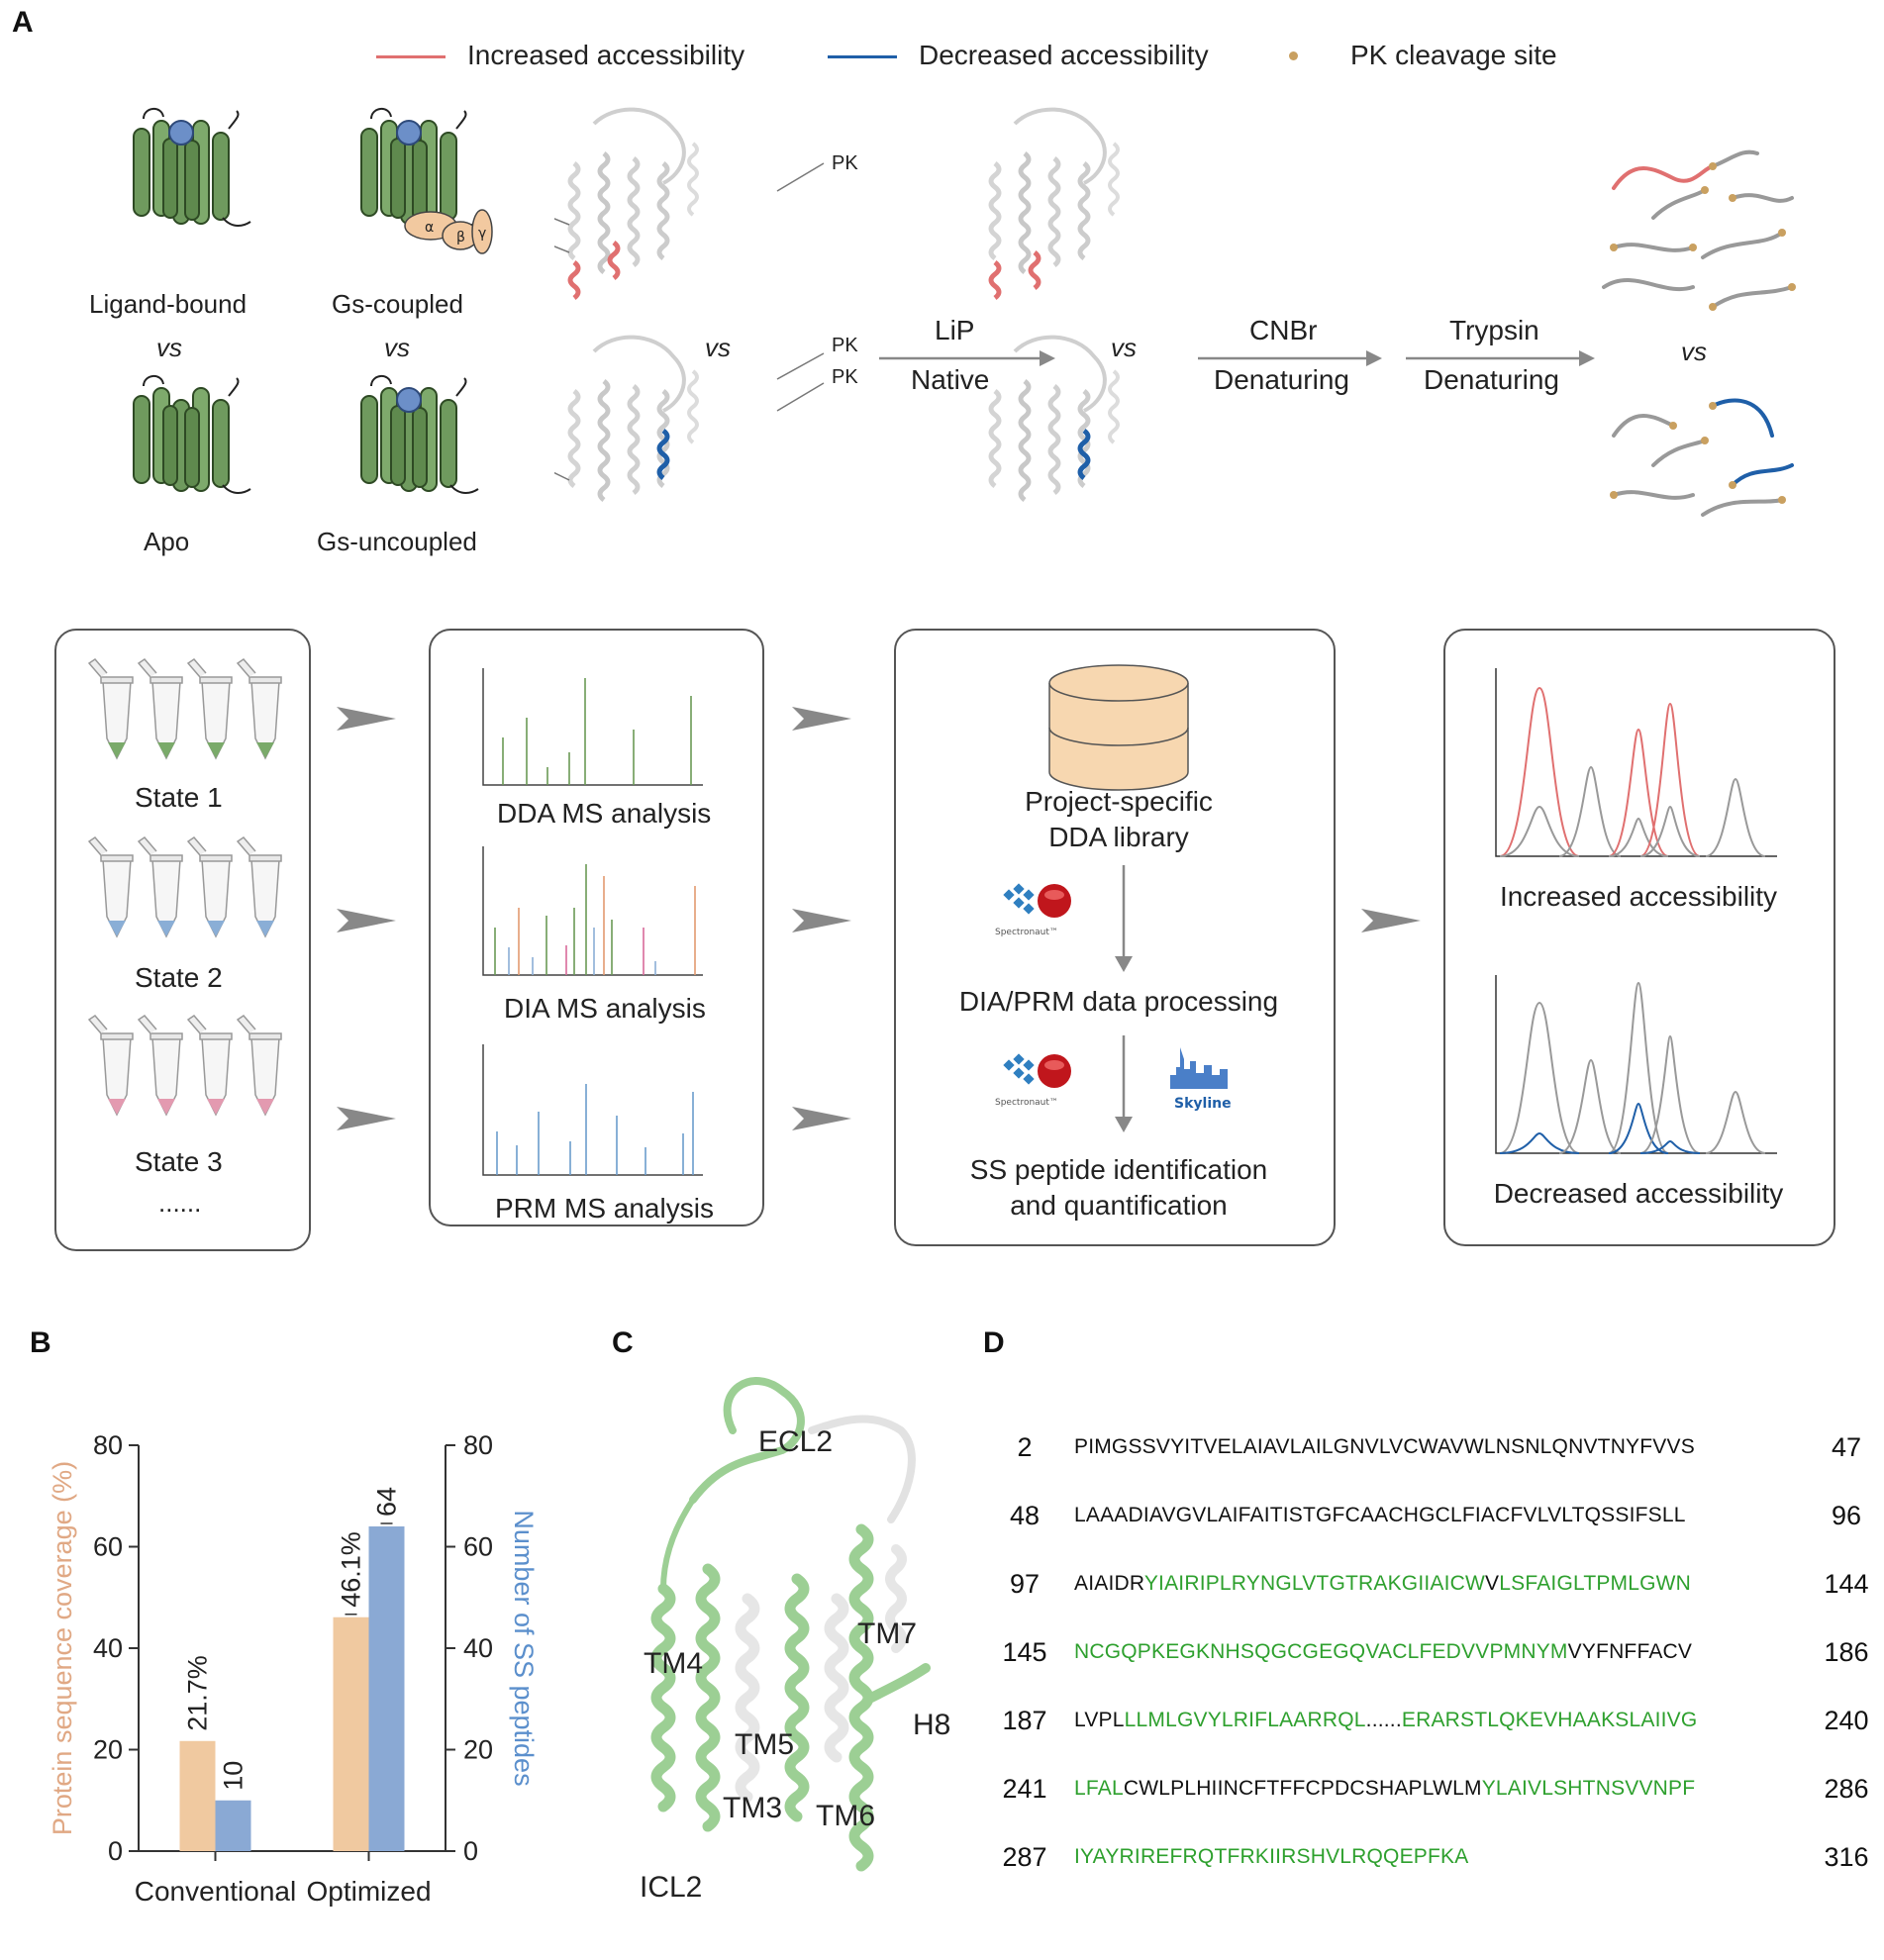 The height and width of the screenshot is (1960, 1884). I want to click on increased-result-label: Increased accessibility, so click(1639, 896).